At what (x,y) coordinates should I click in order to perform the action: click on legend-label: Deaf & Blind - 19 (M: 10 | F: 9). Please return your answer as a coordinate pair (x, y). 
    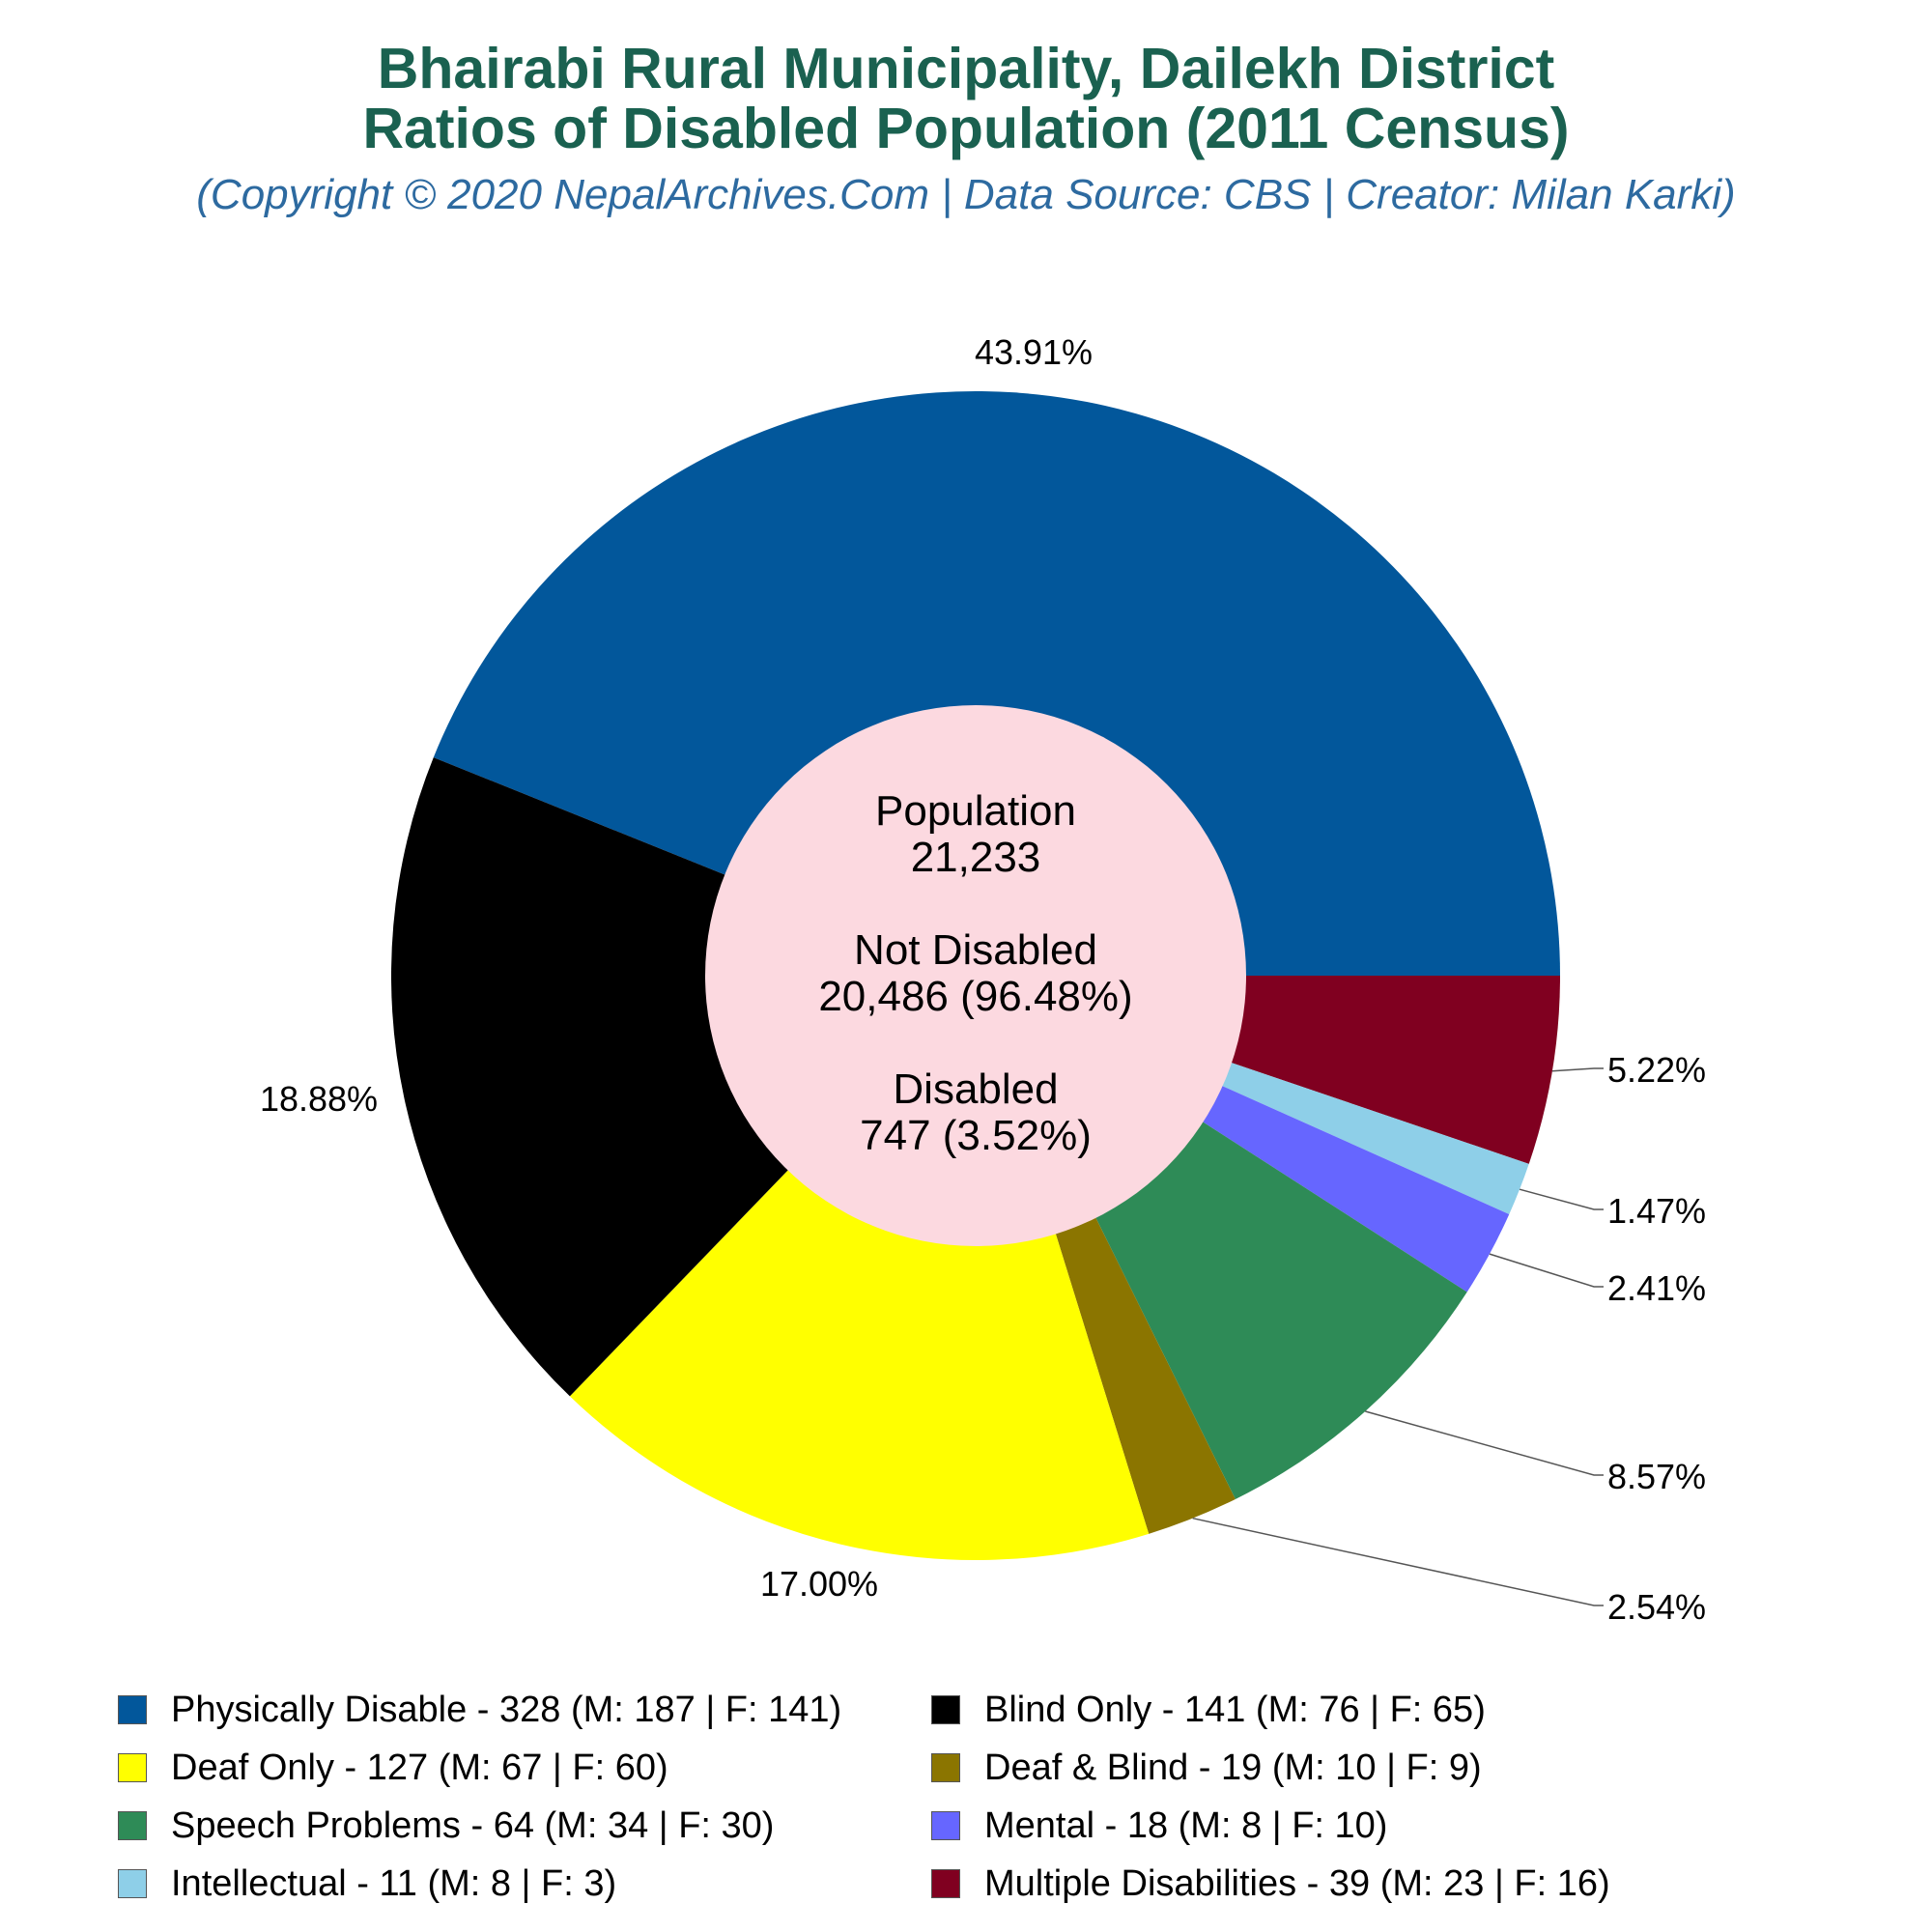
    Looking at the image, I should click on (1233, 1767).